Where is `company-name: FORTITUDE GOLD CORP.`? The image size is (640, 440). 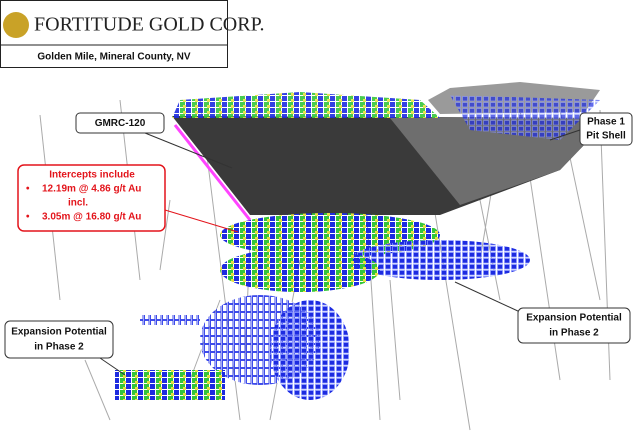
company-name: FORTITUDE GOLD CORP. is located at coordinates (149, 25).